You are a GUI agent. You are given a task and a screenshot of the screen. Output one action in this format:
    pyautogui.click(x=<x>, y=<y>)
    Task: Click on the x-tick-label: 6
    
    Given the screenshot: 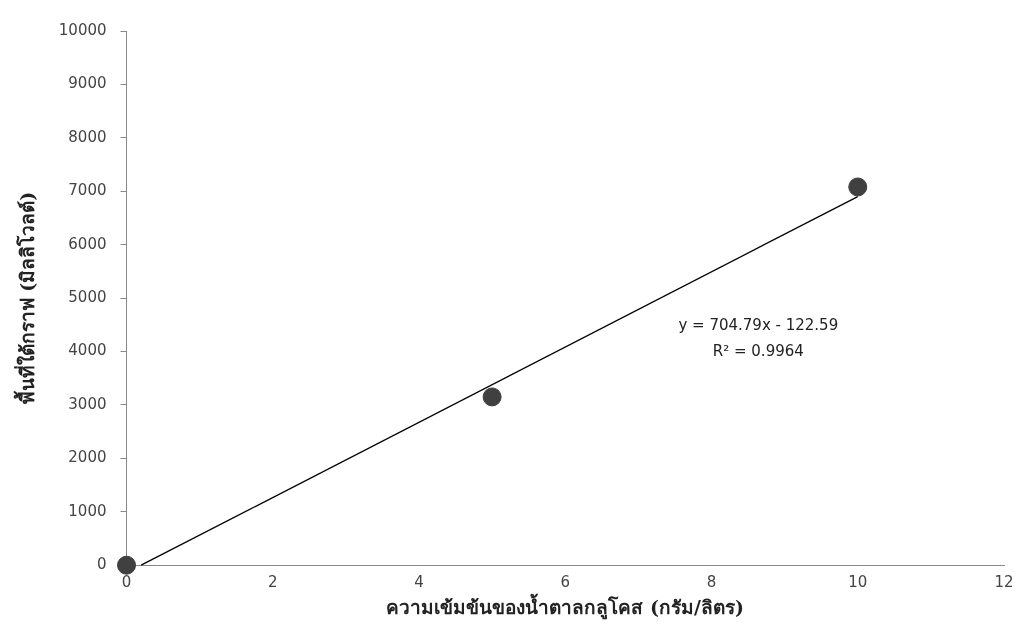 What is the action you would take?
    pyautogui.click(x=565, y=582)
    